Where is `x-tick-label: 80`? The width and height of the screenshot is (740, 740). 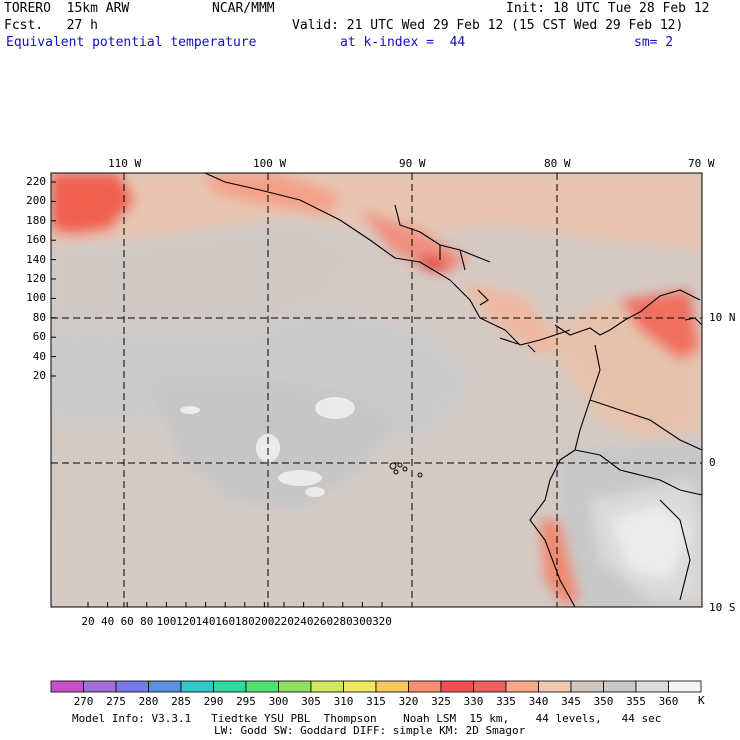
x-tick-label: 80 is located at coordinates (147, 621).